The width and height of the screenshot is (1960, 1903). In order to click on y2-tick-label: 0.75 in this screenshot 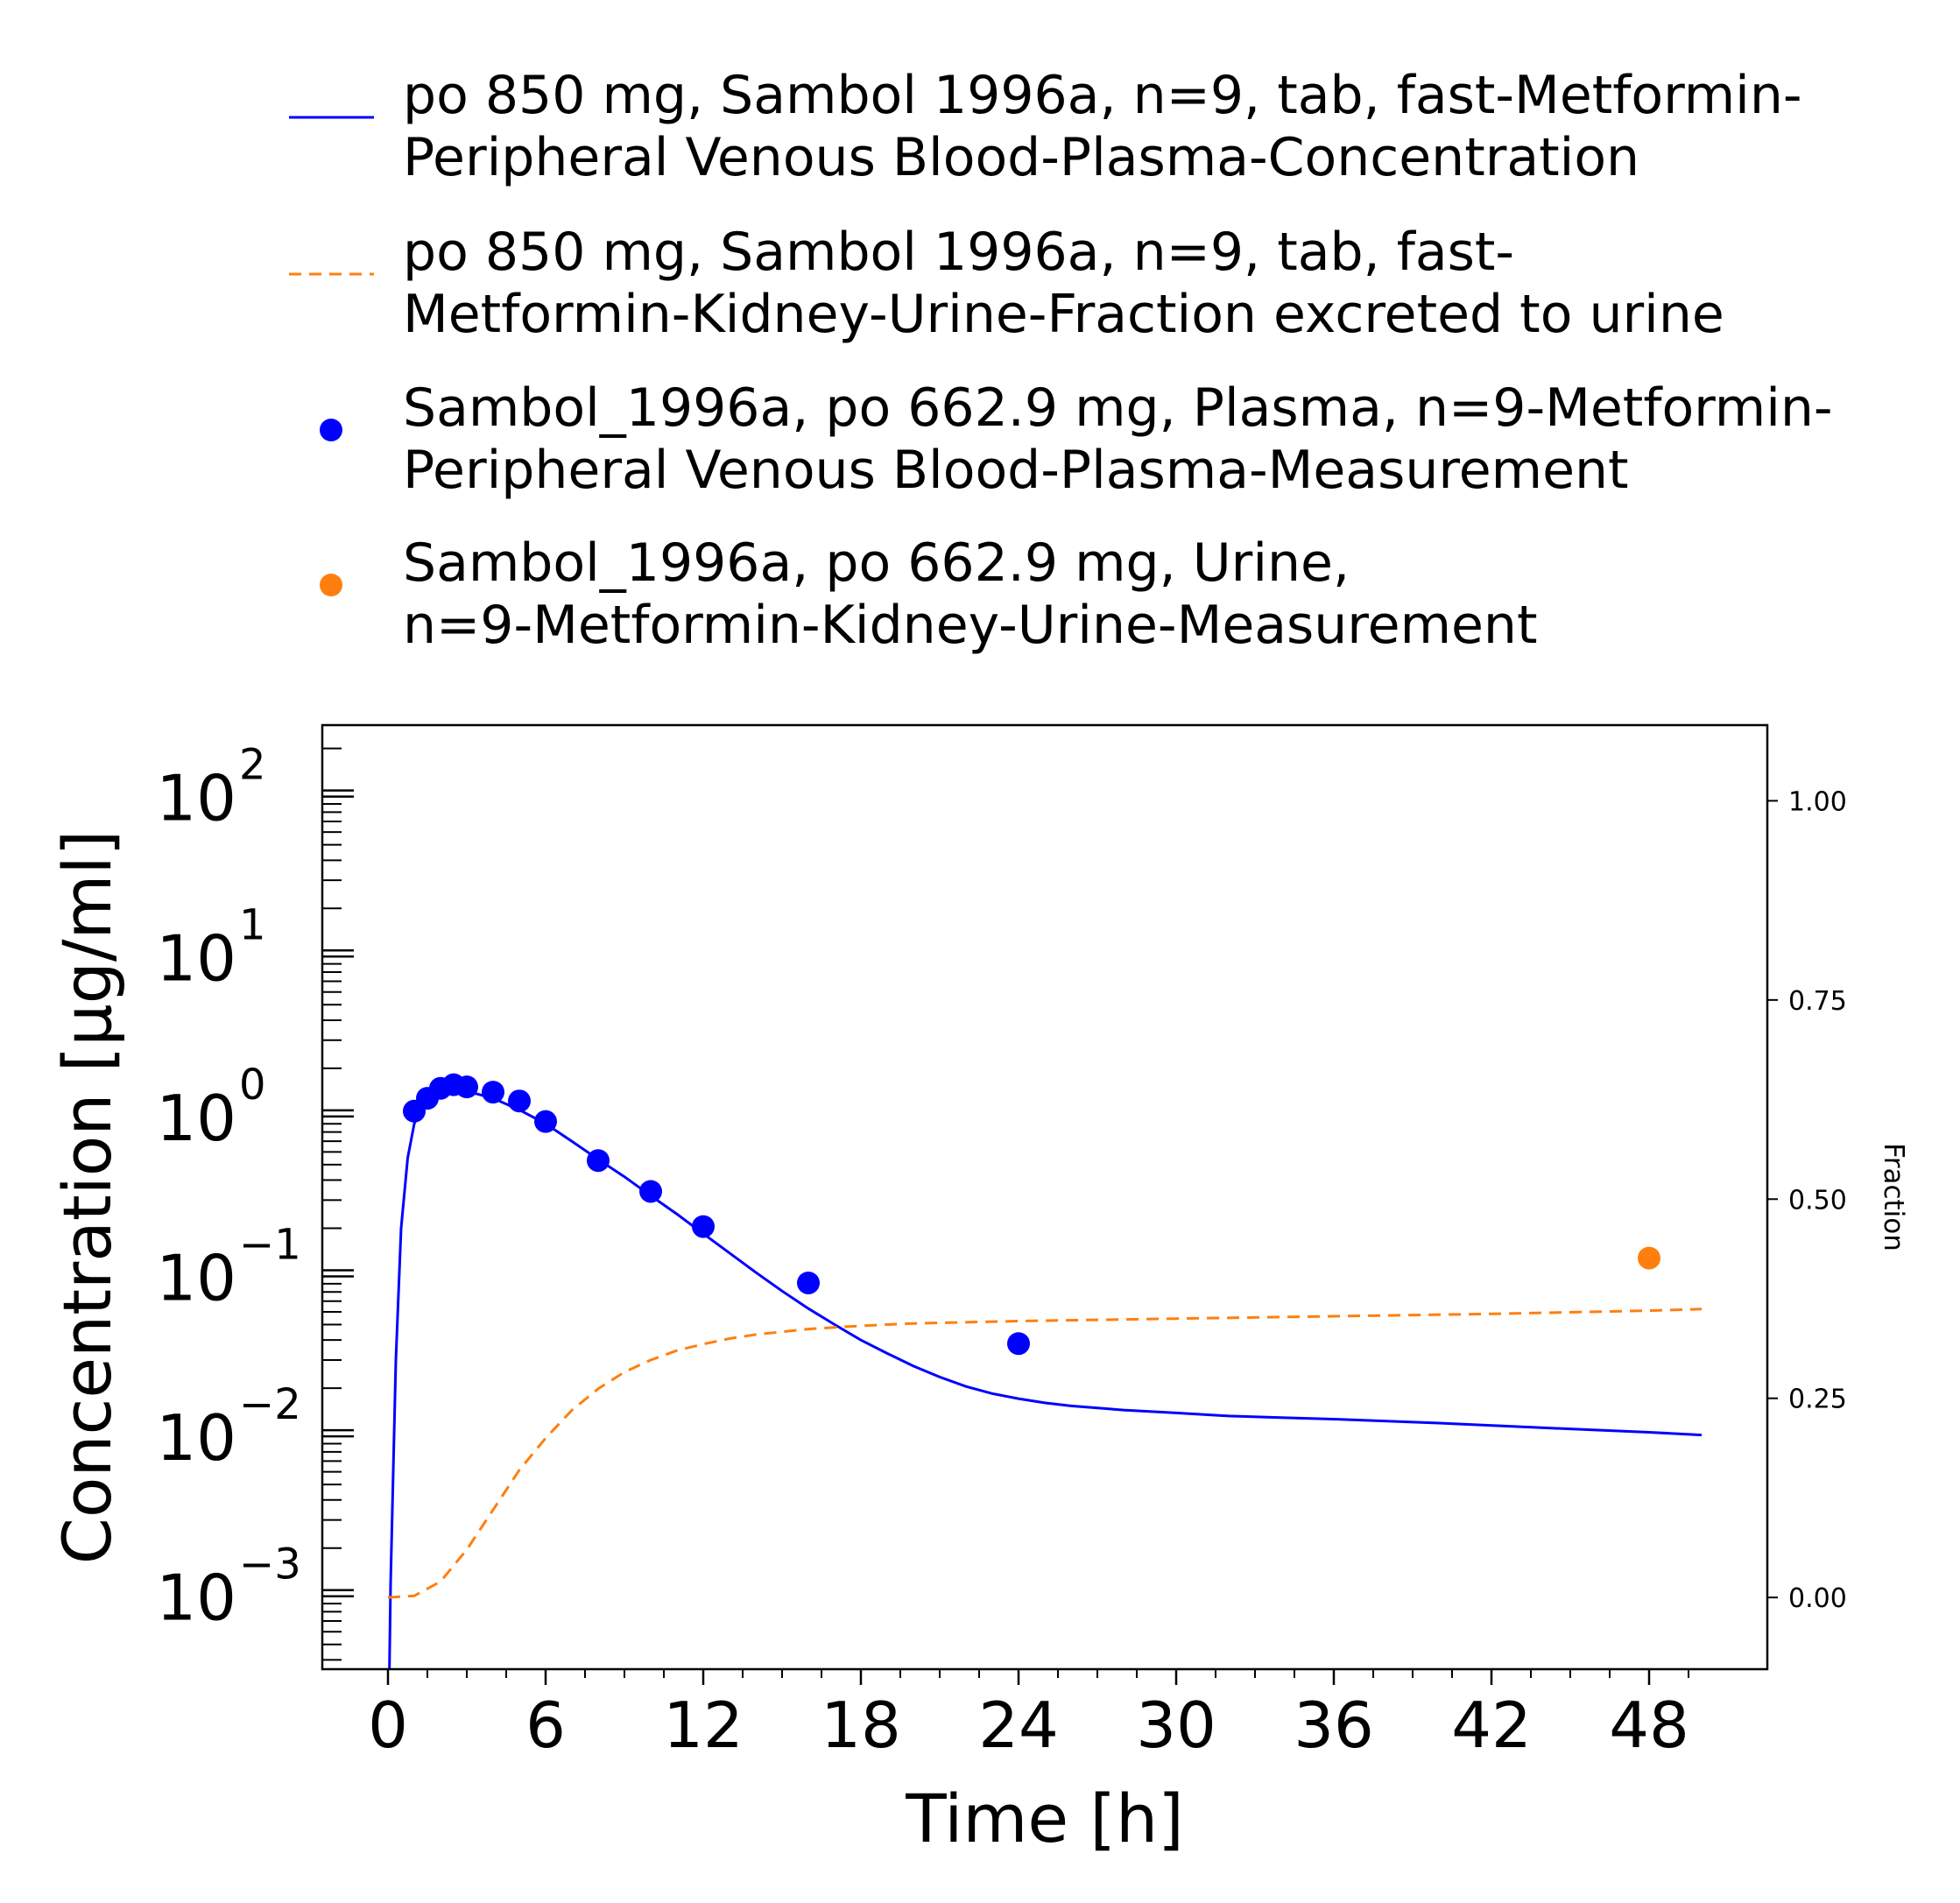, I will do `click(1817, 1001)`.